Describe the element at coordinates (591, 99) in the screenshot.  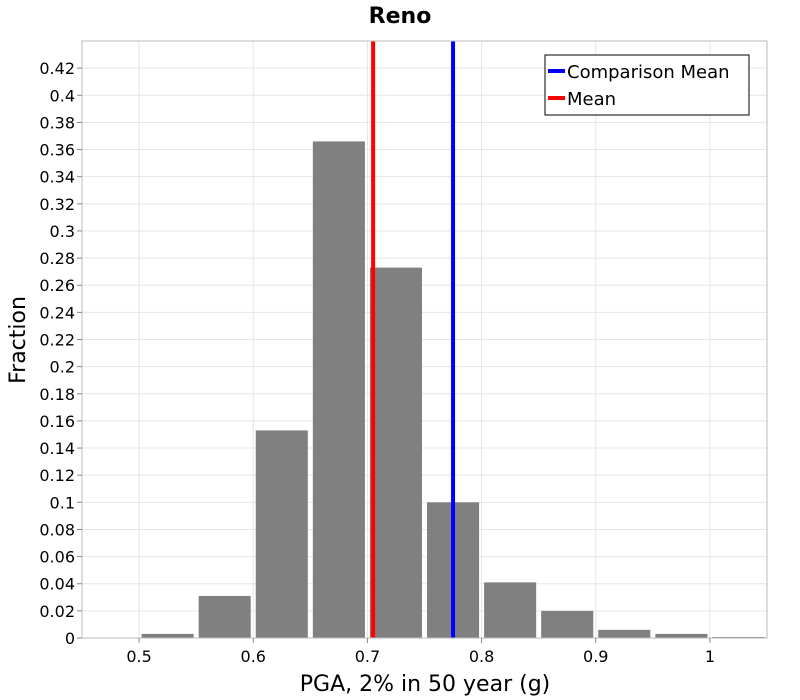
I see `legend-label-mean: Mean` at that location.